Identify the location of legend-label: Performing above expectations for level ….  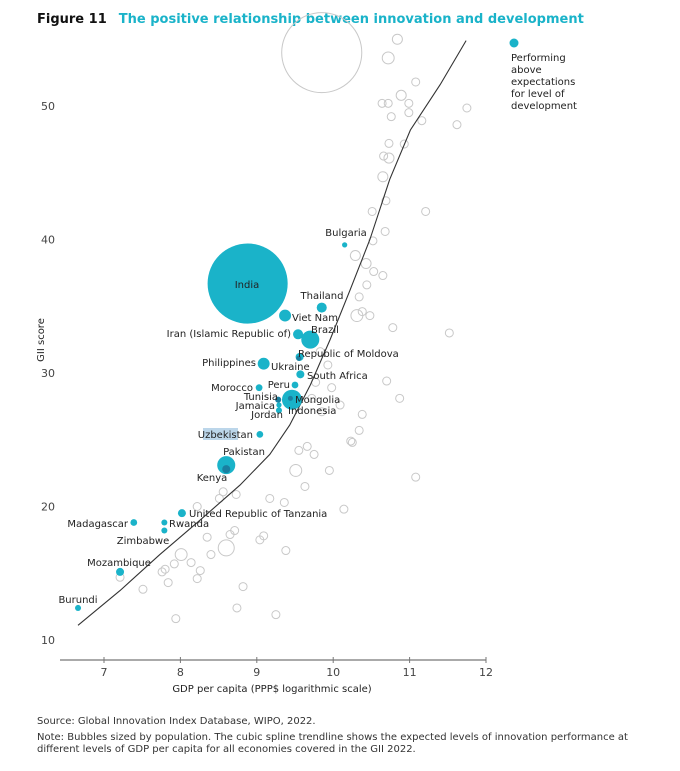
(544, 82).